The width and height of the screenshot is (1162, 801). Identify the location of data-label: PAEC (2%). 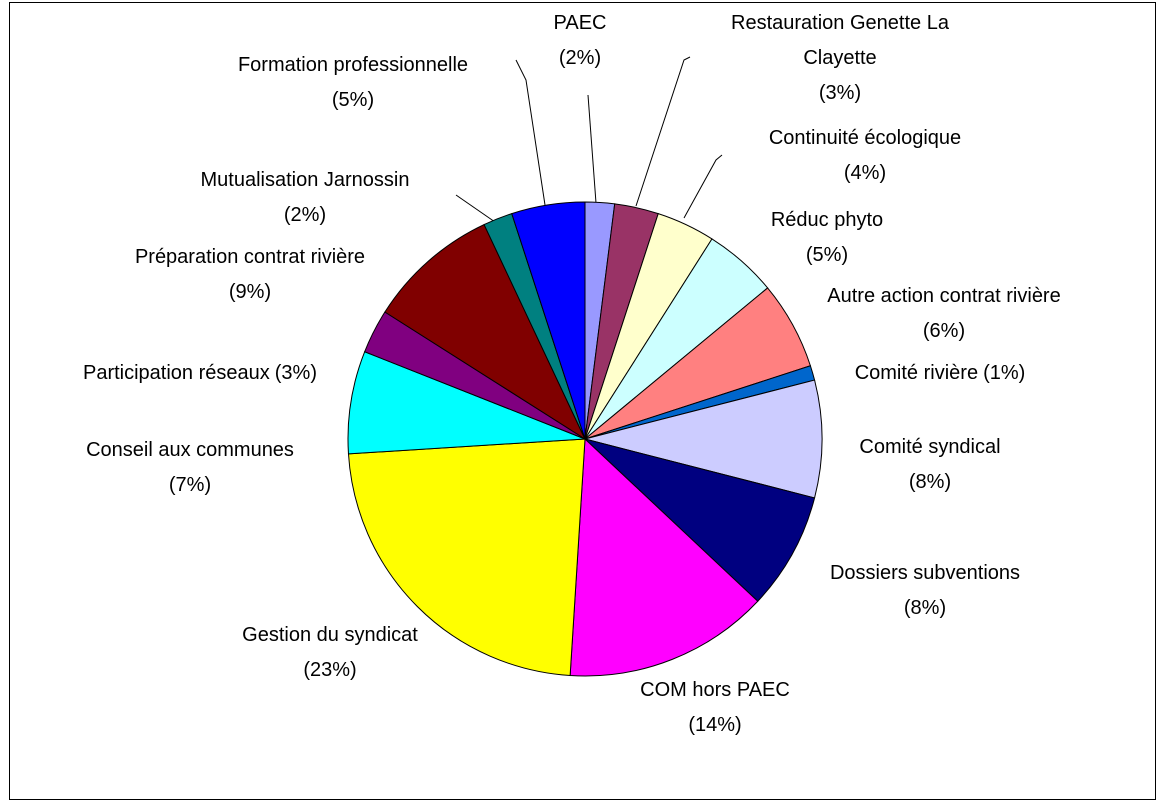
(580, 41).